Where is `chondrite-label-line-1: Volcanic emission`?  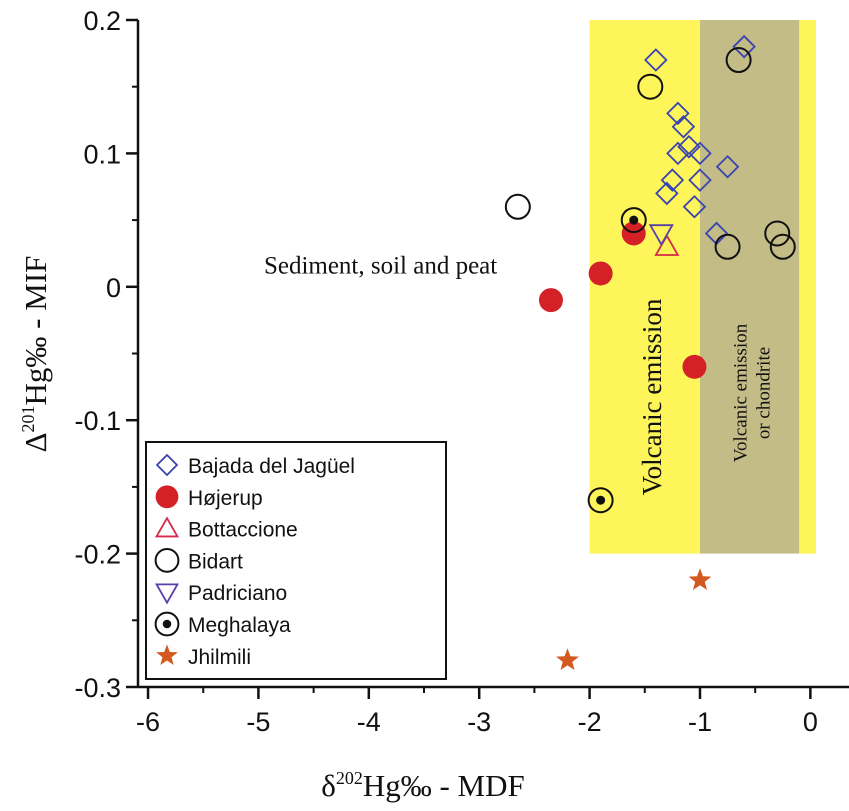 chondrite-label-line-1: Volcanic emission is located at coordinates (741, 392).